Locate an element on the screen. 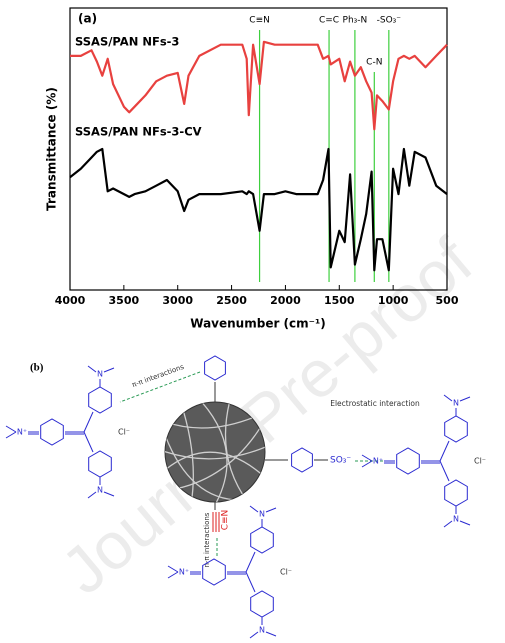 This screenshot has width=505, height=643. interaction-label: π-π interactions is located at coordinates (158, 376).